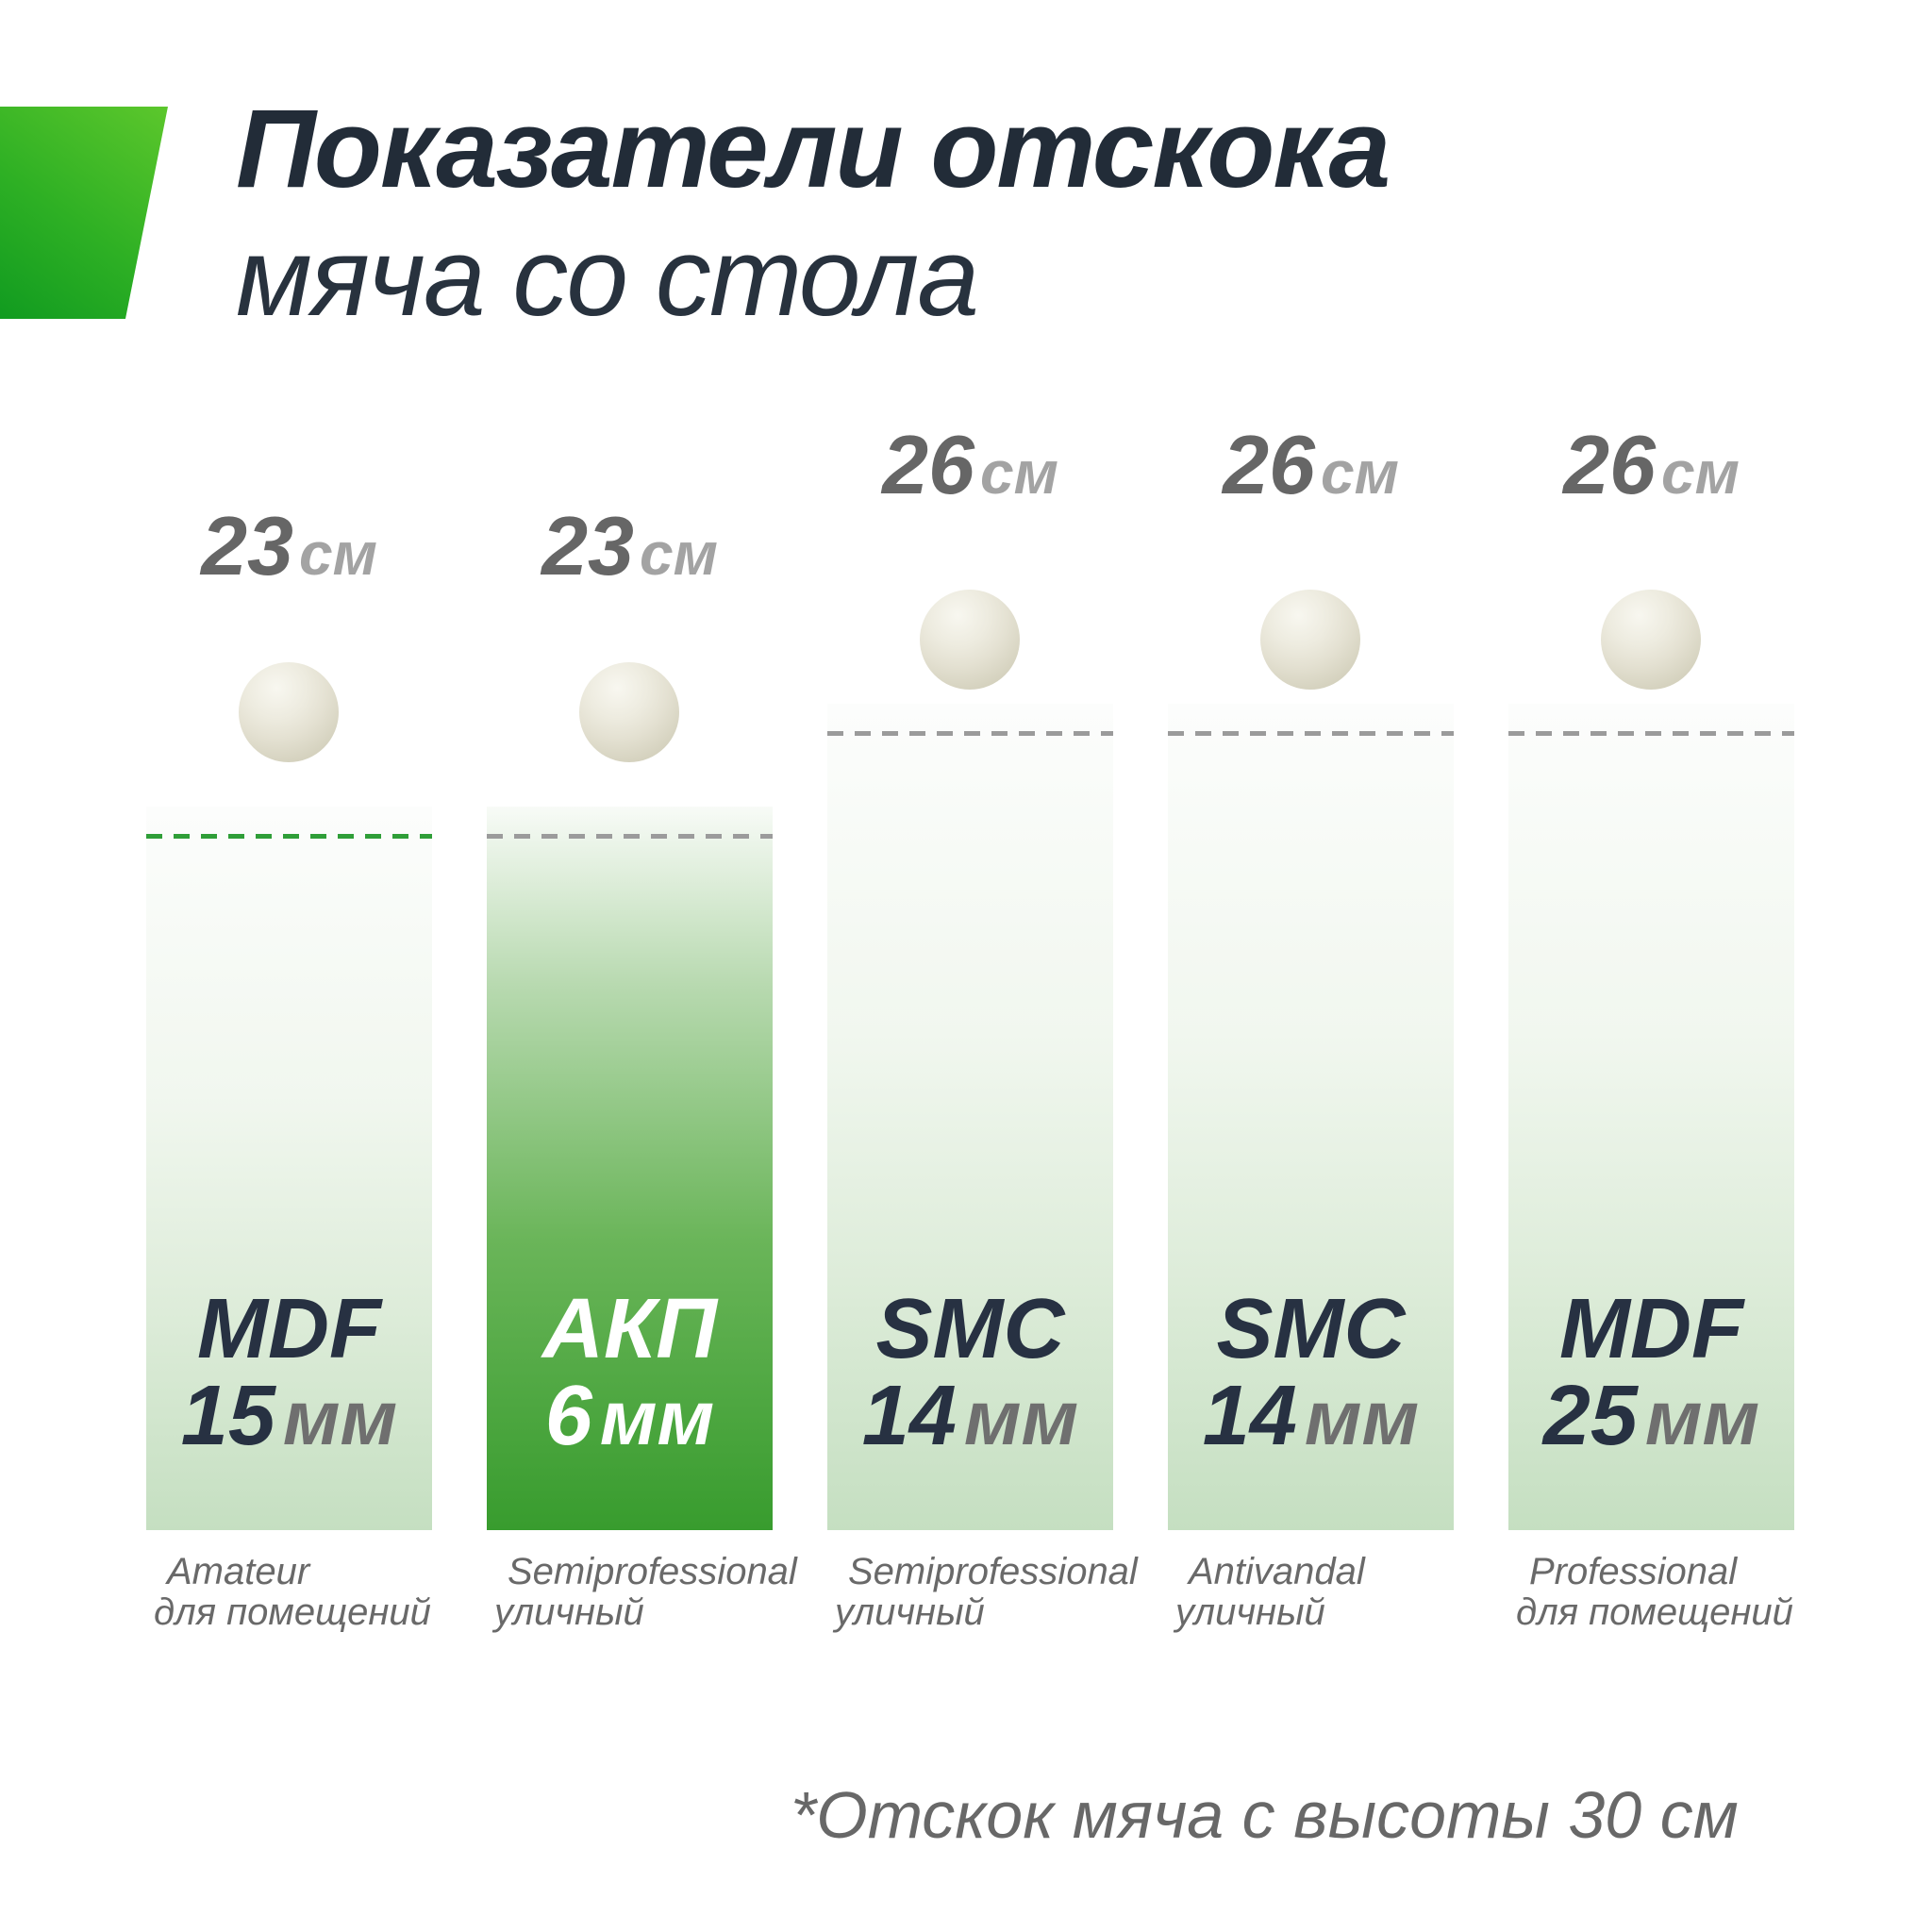  What do you see at coordinates (813, 212) in the screenshot?
I see `page-title: Показатели отскока мяча со стола` at bounding box center [813, 212].